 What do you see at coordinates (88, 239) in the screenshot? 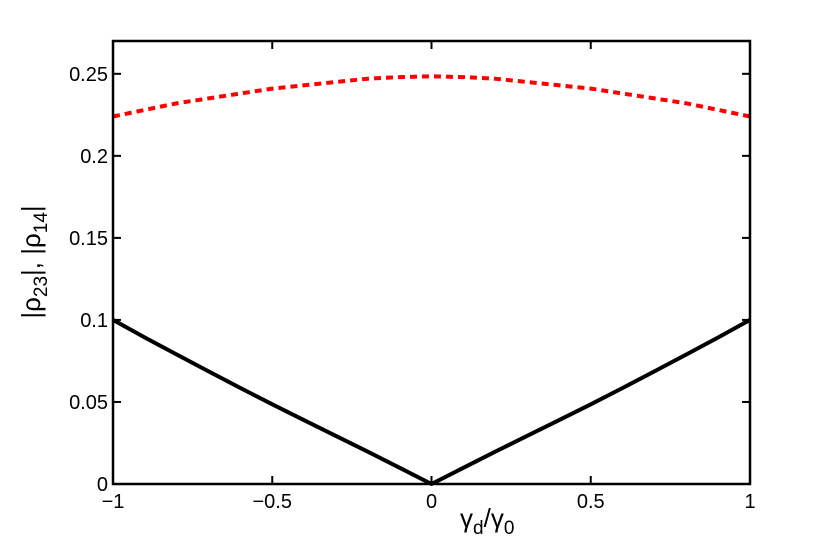
I see `y-tick-label: 0.15` at bounding box center [88, 239].